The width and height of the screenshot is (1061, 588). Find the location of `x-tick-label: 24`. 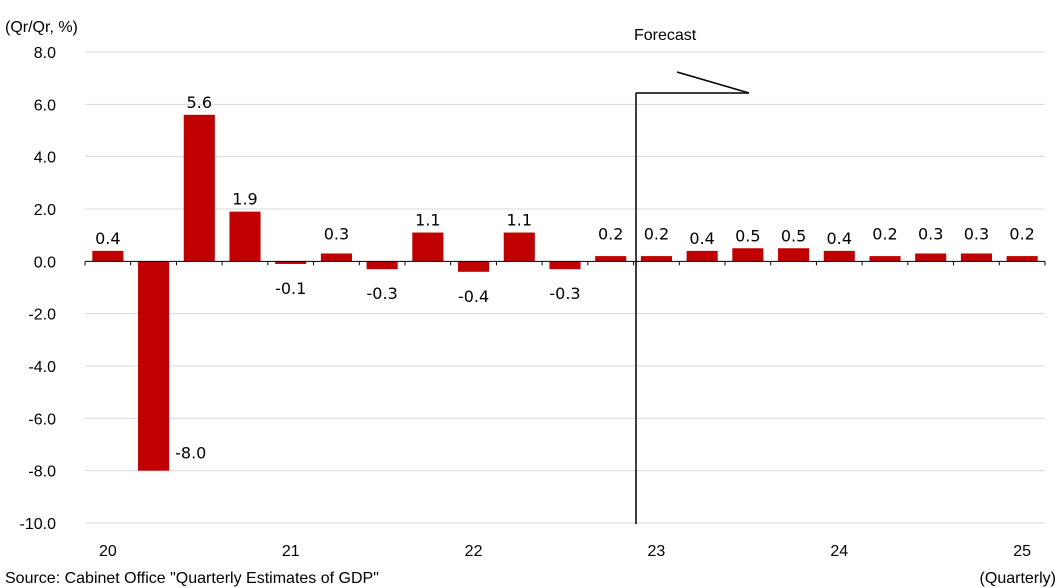

x-tick-label: 24 is located at coordinates (839, 551).